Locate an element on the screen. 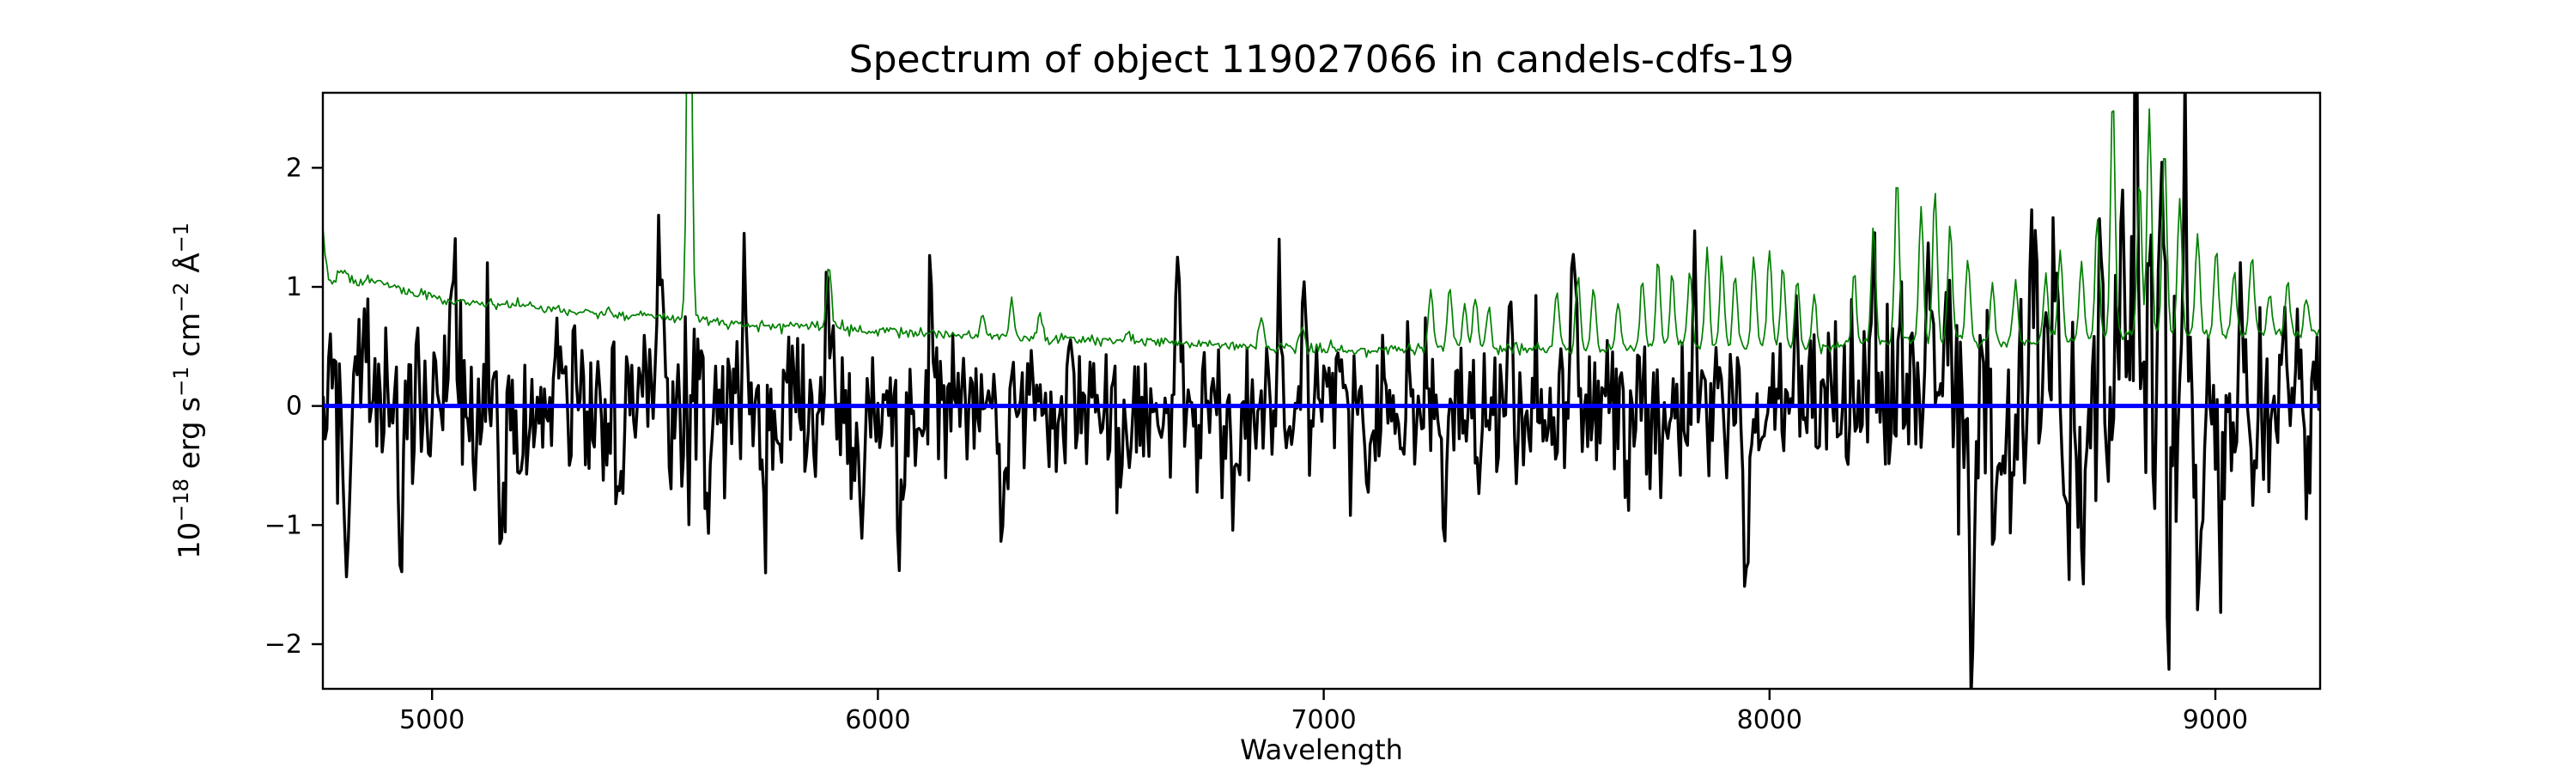 This screenshot has height=773, width=2576. y-tick-labels: 2 1 0 −1 −2 is located at coordinates (283, 406).